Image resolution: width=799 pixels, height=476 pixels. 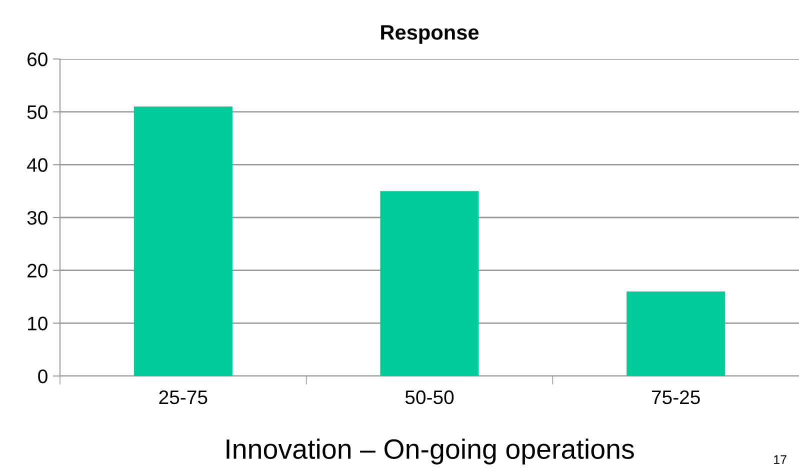 What do you see at coordinates (38, 271) in the screenshot?
I see `y-tick-label: 20` at bounding box center [38, 271].